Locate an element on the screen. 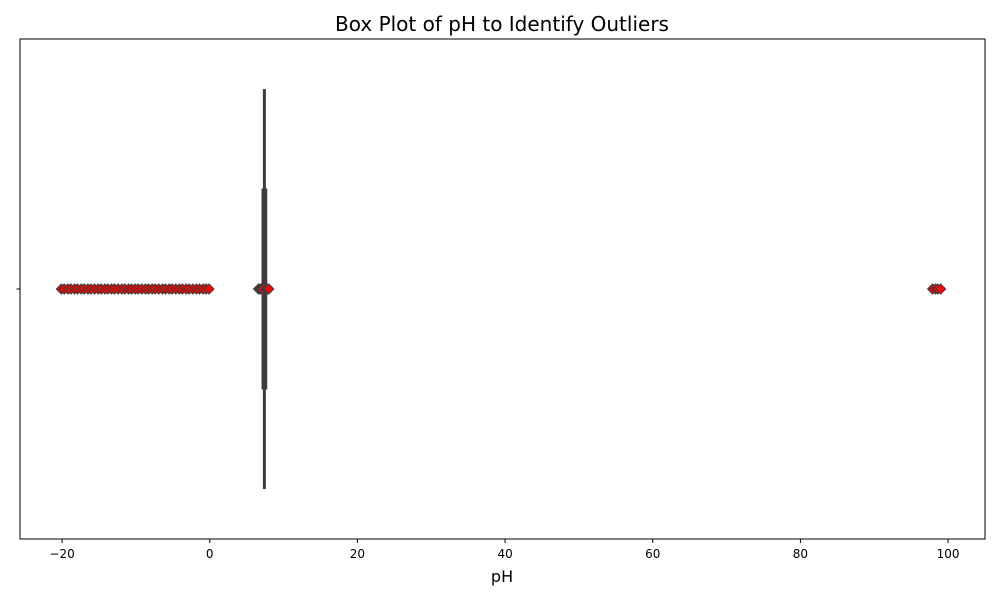 The height and width of the screenshot is (600, 1000). chart-title: Box Plot of pH to Identify Outliers is located at coordinates (502, 24).